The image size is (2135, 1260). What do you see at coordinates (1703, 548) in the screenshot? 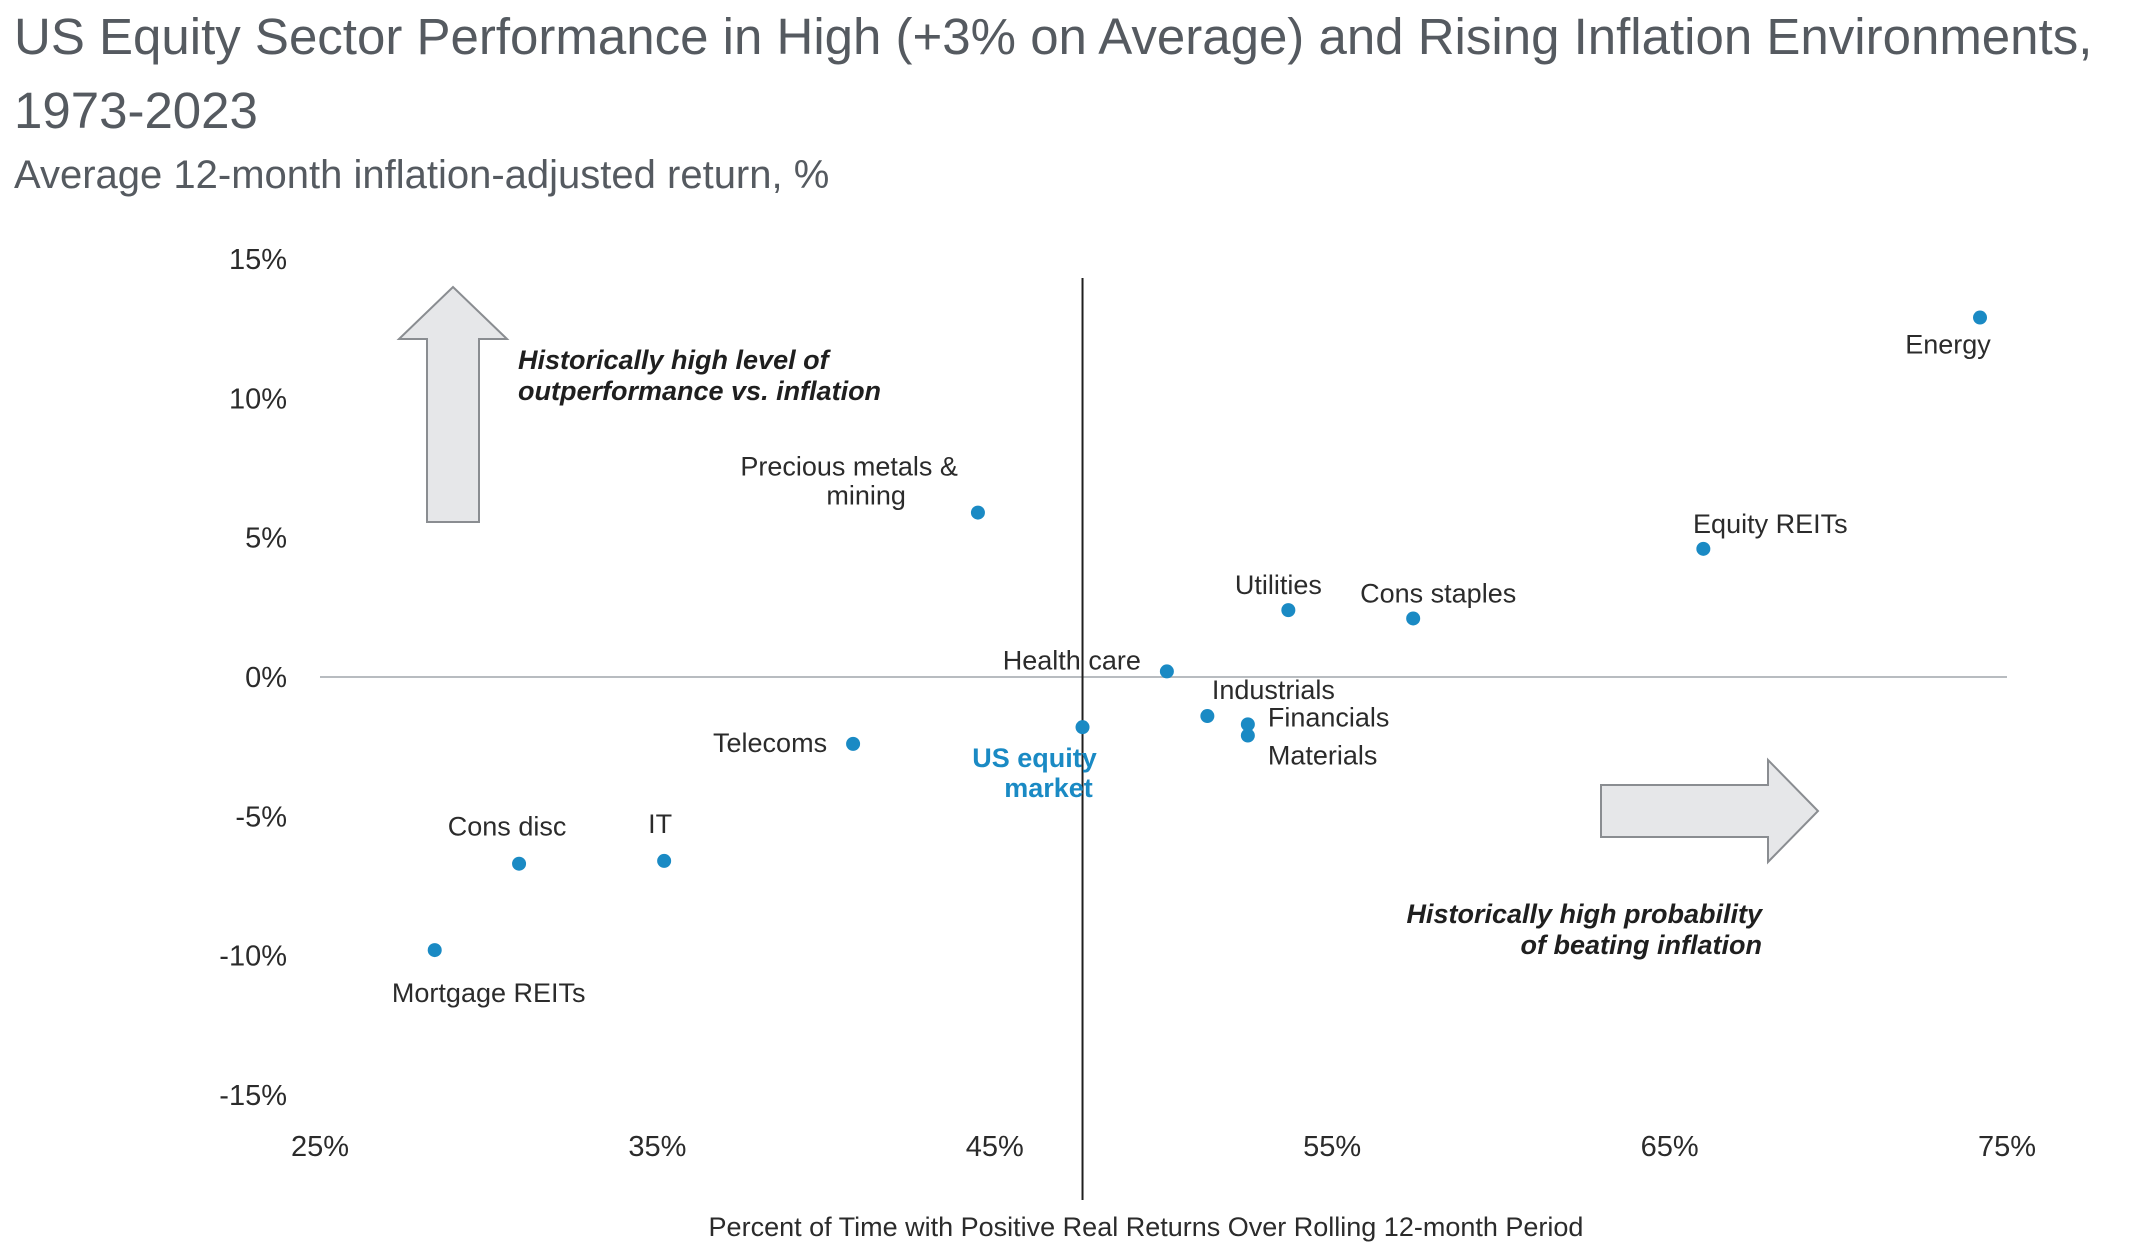
I see `point-equity-reits` at bounding box center [1703, 548].